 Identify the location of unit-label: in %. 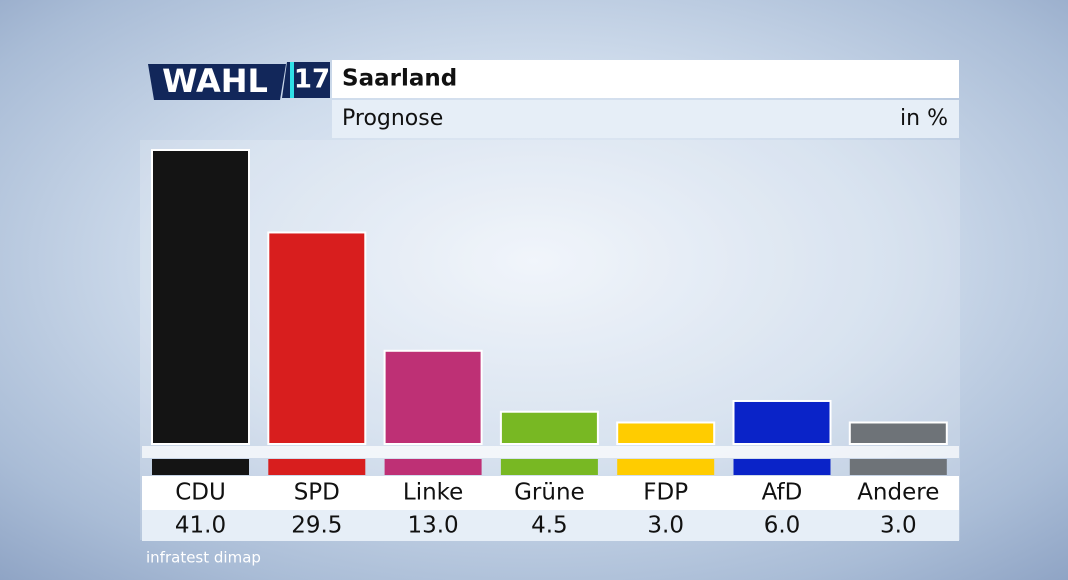
(924, 118).